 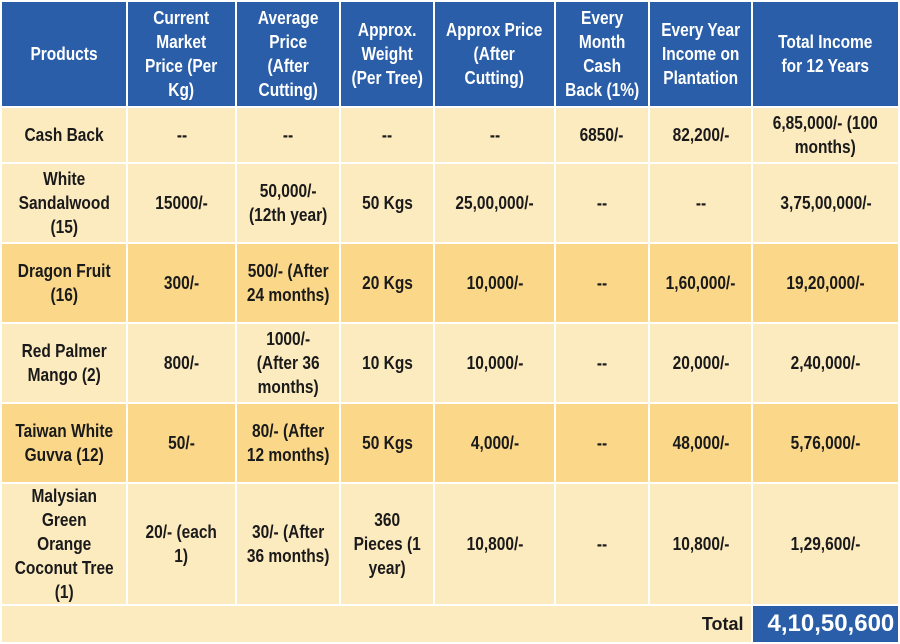 What do you see at coordinates (825, 544) in the screenshot?
I see `cell-total-income: 1,29,600/-` at bounding box center [825, 544].